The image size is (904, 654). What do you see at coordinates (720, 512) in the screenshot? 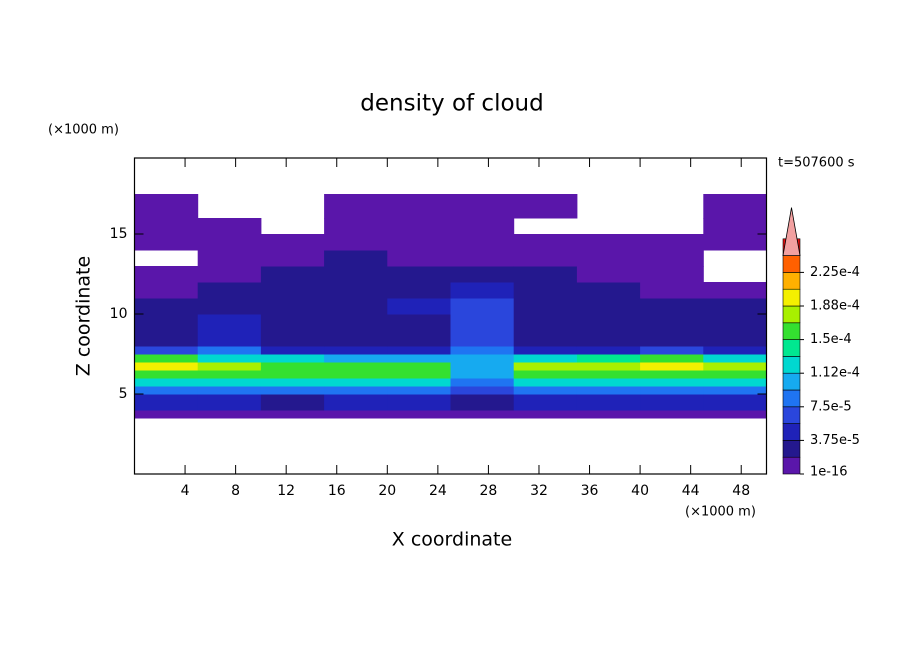
I see `x-unit: (×1000 m)` at bounding box center [720, 512].